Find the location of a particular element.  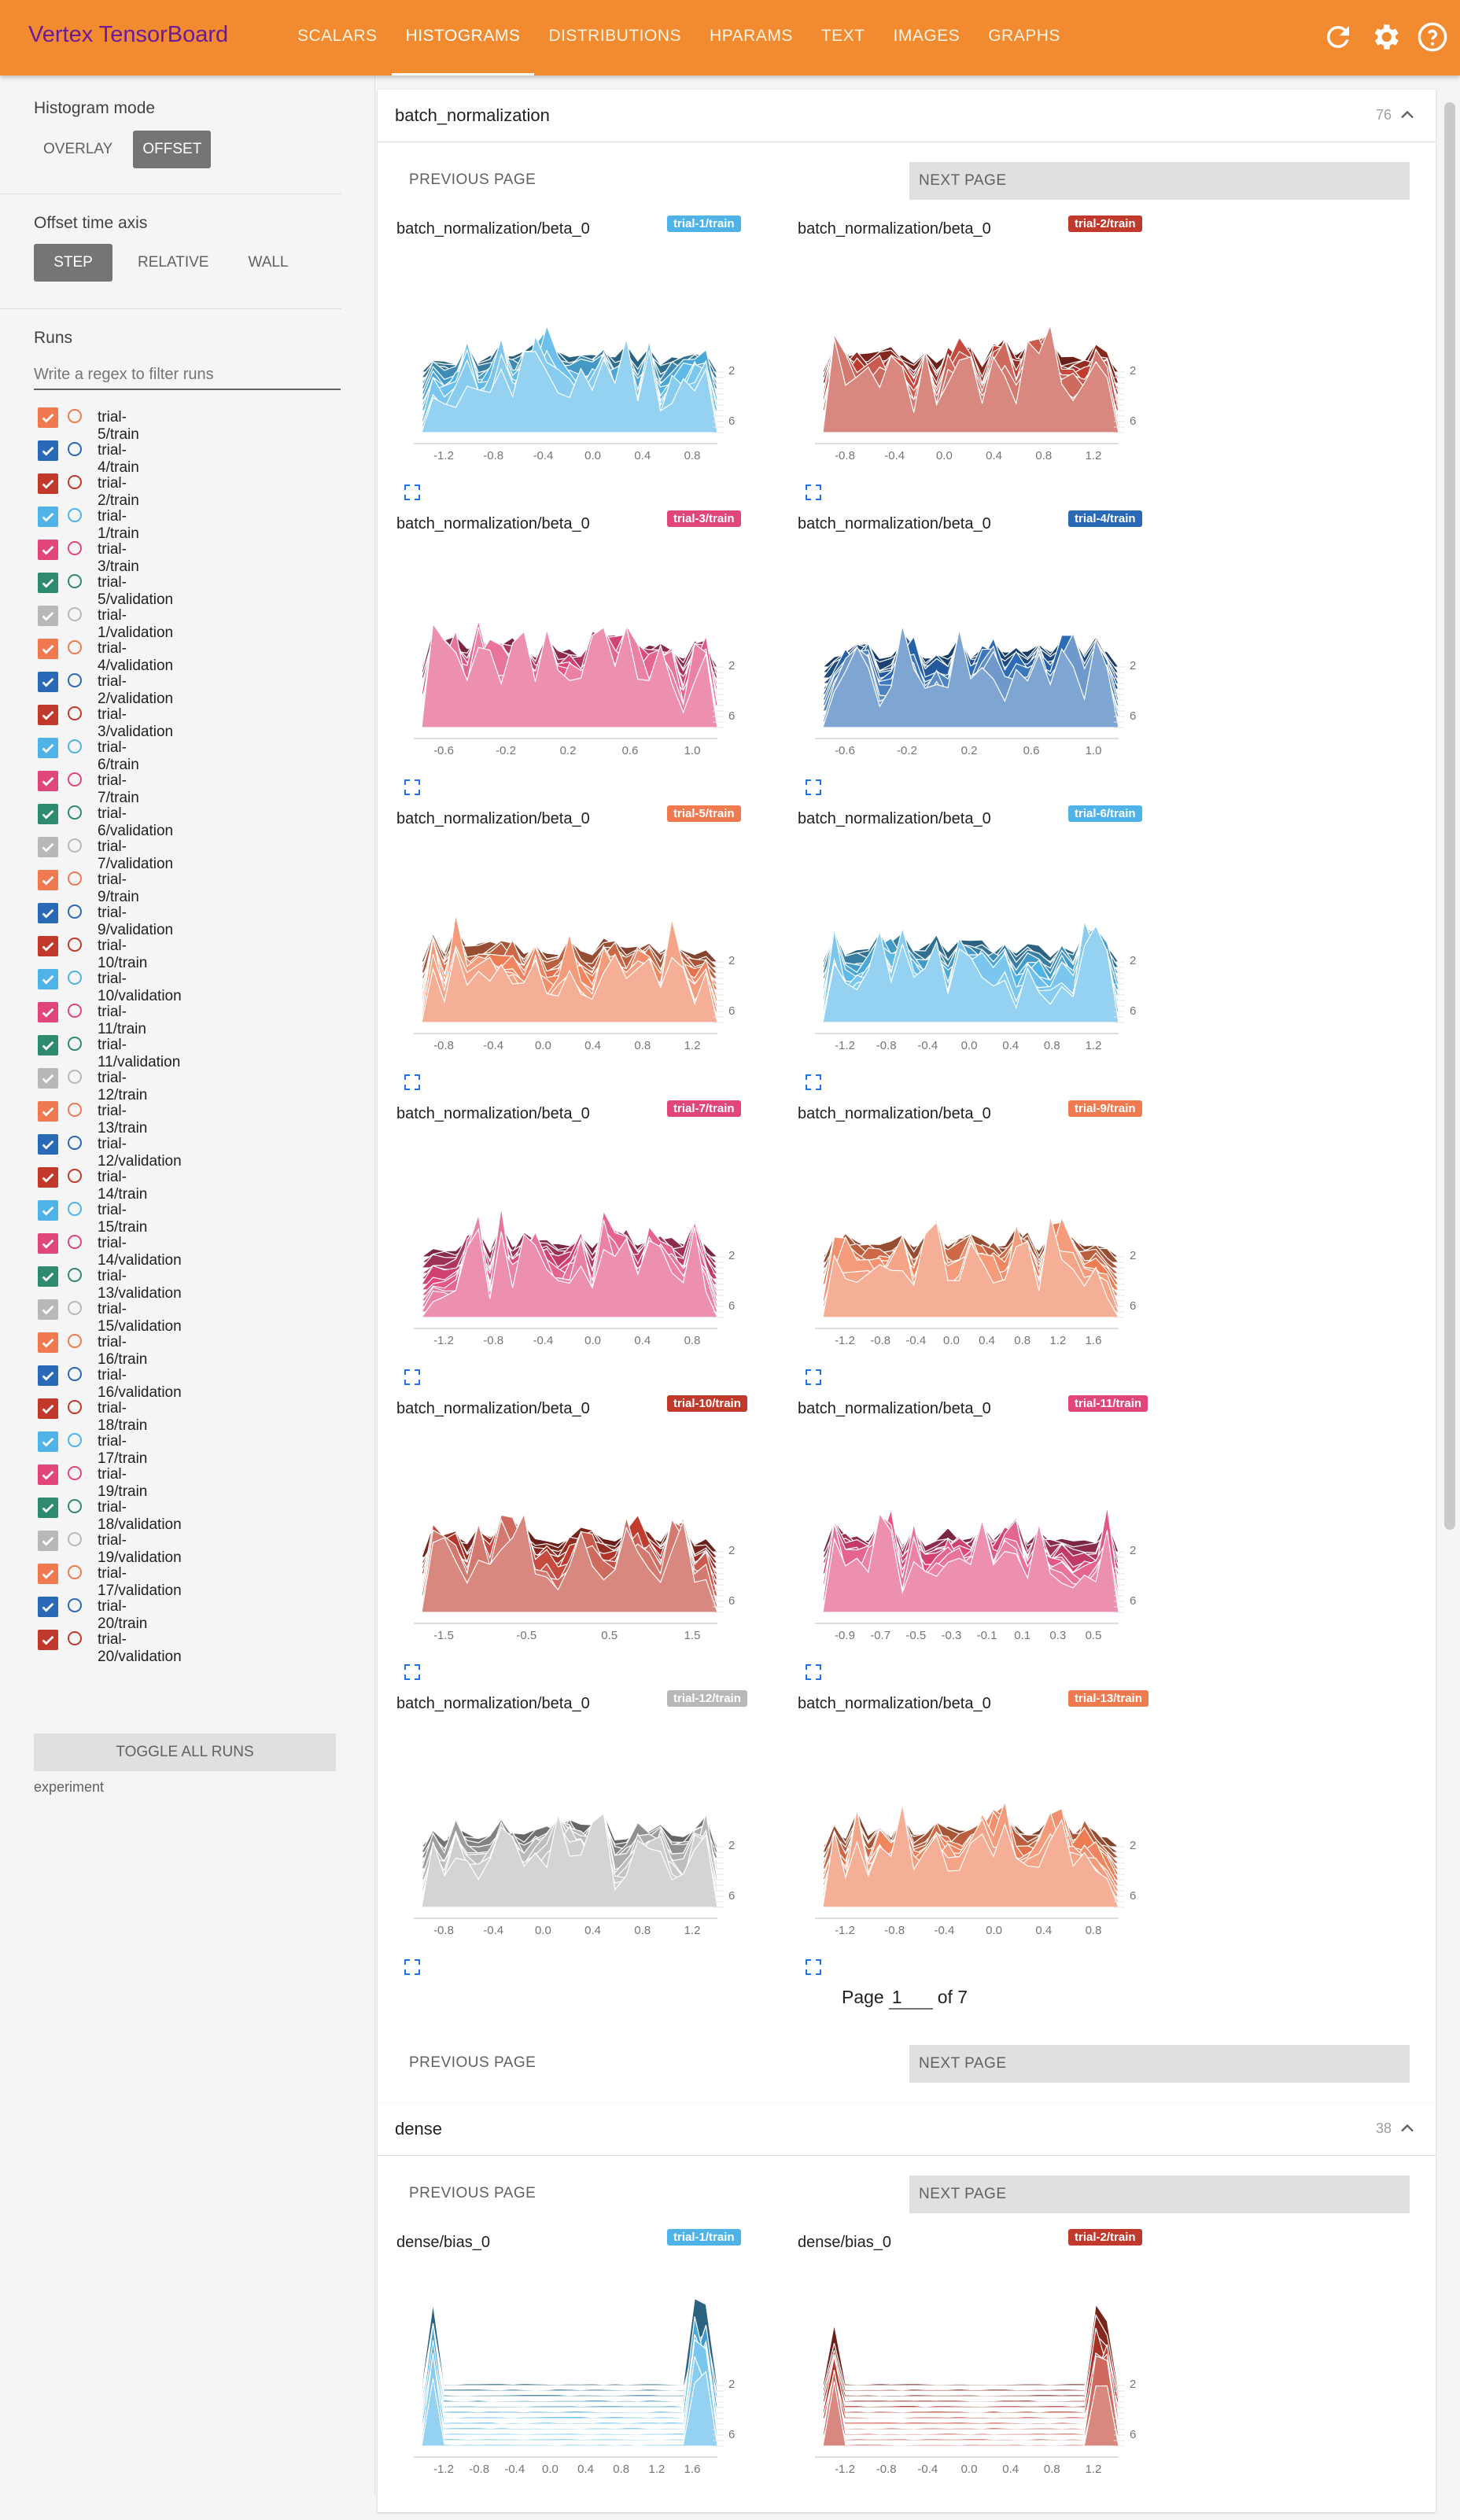

tab-distributions: DISTRIBUTIONS is located at coordinates (615, 36).